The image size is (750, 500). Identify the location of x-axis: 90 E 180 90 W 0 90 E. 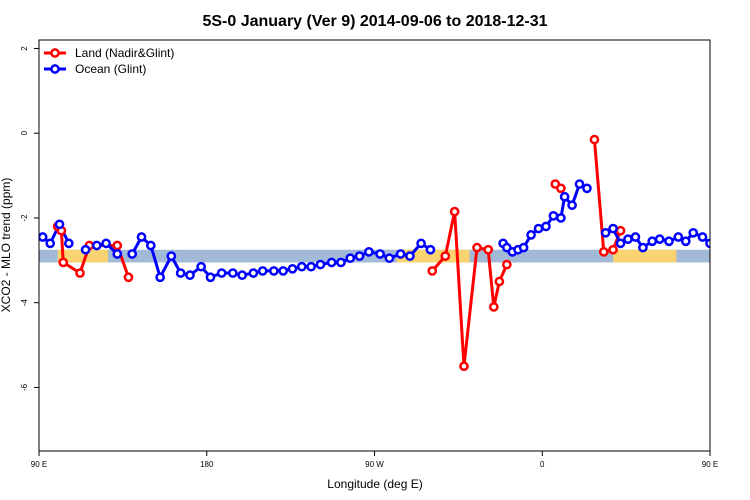
(374, 460).